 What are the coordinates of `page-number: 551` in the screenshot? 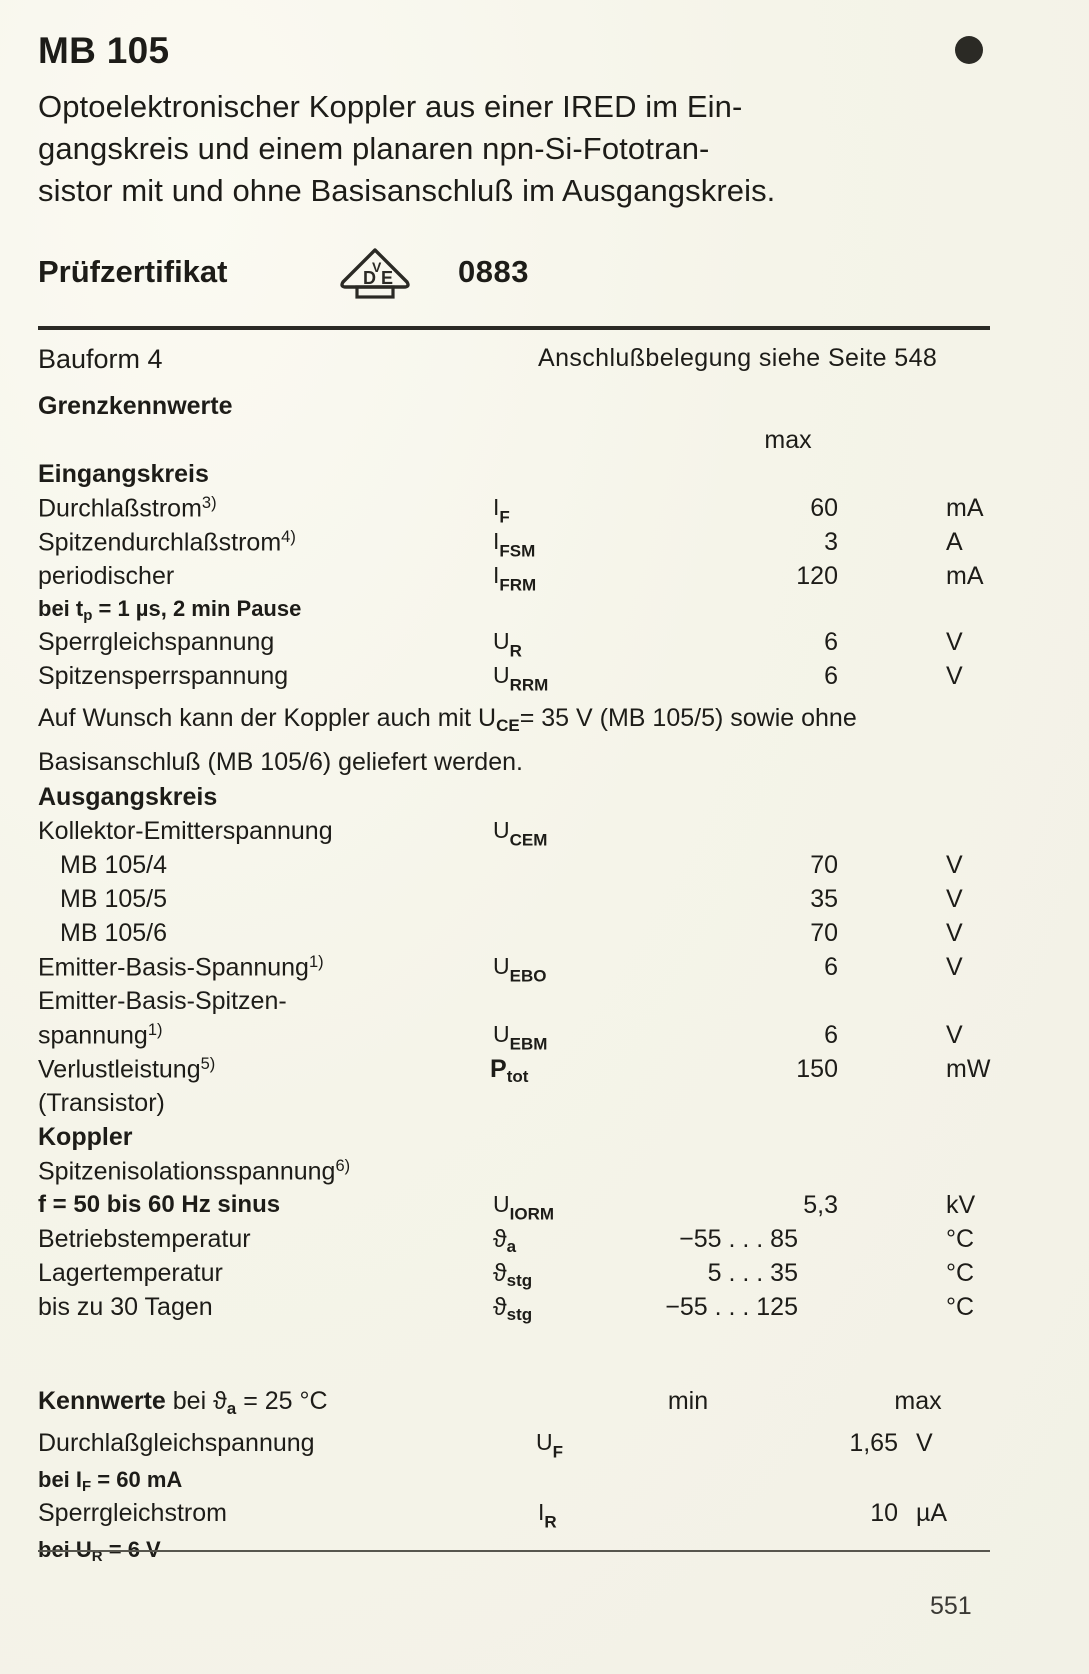 It's located at (951, 1606).